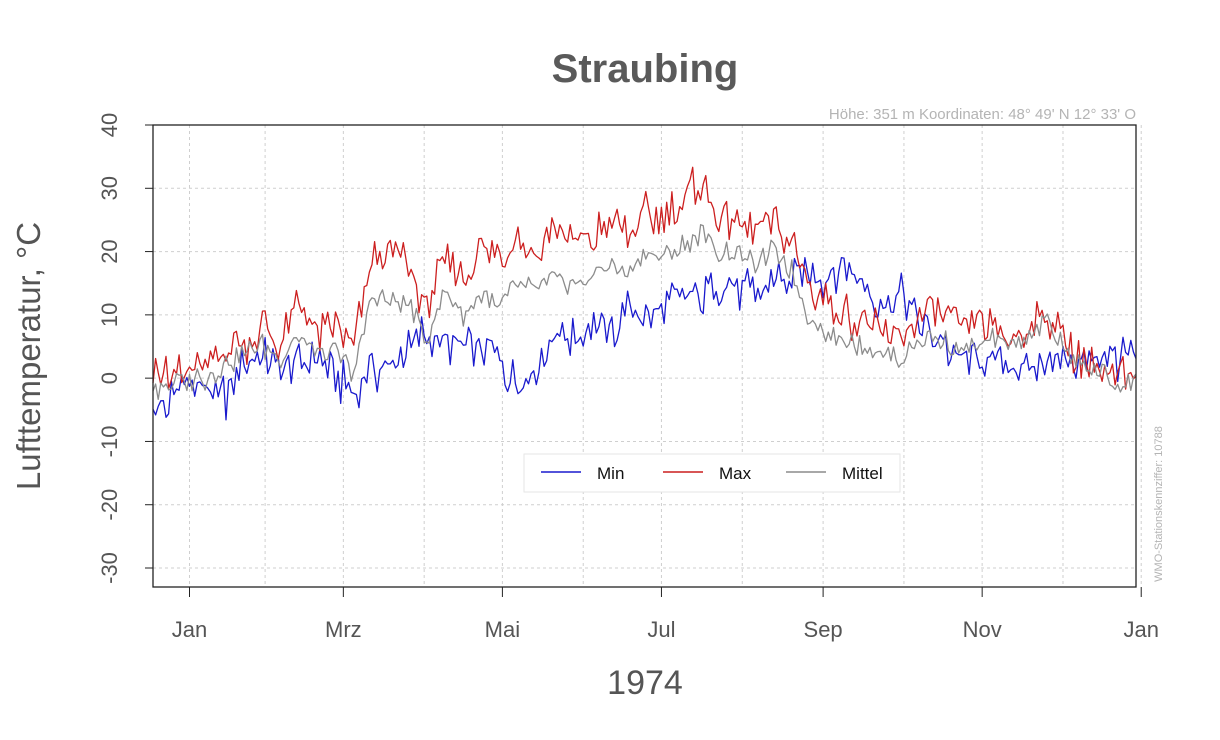 Image resolution: width=1220 pixels, height=740 pixels. Describe the element at coordinates (862, 473) in the screenshot. I see `legend-label-mittel: Mittel` at that location.